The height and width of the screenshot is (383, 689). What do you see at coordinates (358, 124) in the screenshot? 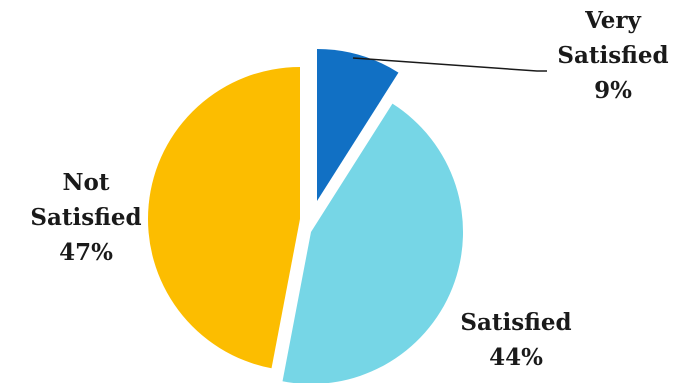
I see `pie-slice-very-satisfied` at bounding box center [358, 124].